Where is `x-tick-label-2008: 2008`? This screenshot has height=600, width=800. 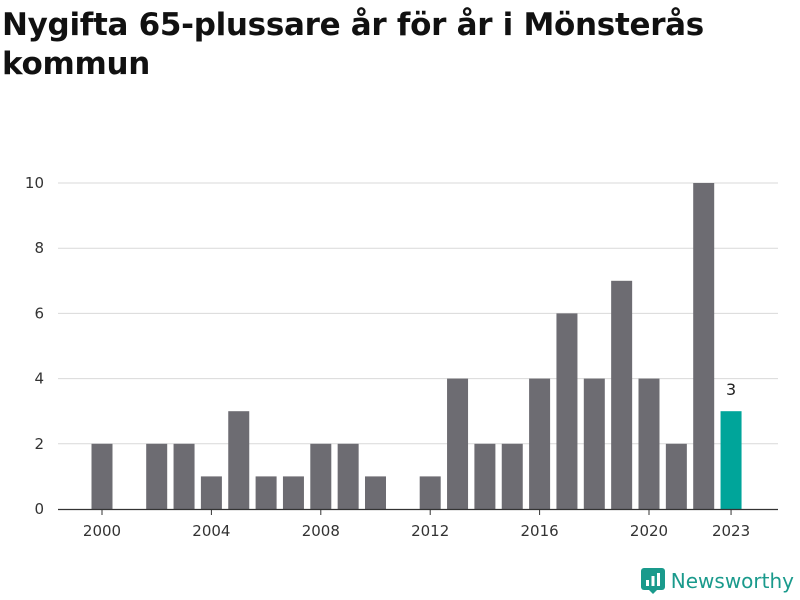
x-tick-label-2008: 2008 is located at coordinates (321, 531).